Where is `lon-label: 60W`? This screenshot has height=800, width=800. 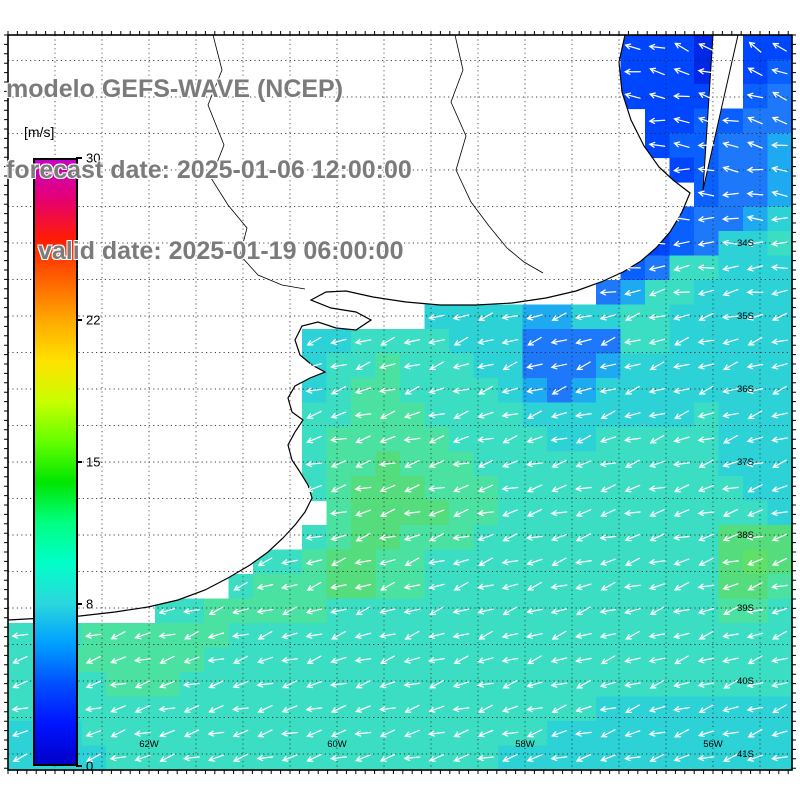 lon-label: 60W is located at coordinates (337, 744).